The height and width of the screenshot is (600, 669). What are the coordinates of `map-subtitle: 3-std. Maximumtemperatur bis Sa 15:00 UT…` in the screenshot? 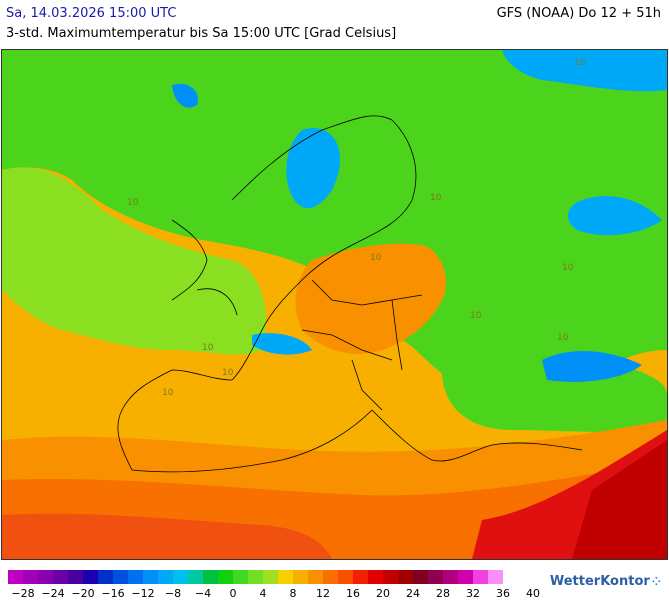 It's located at (201, 33).